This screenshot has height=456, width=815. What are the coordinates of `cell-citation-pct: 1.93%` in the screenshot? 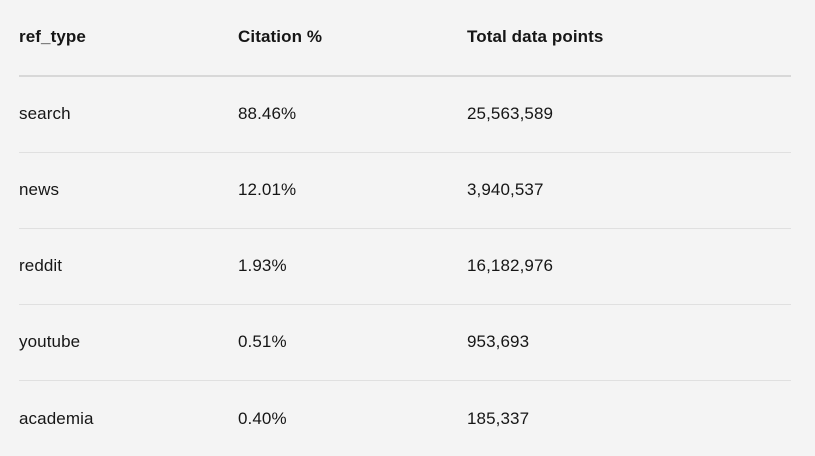 It's located at (262, 266).